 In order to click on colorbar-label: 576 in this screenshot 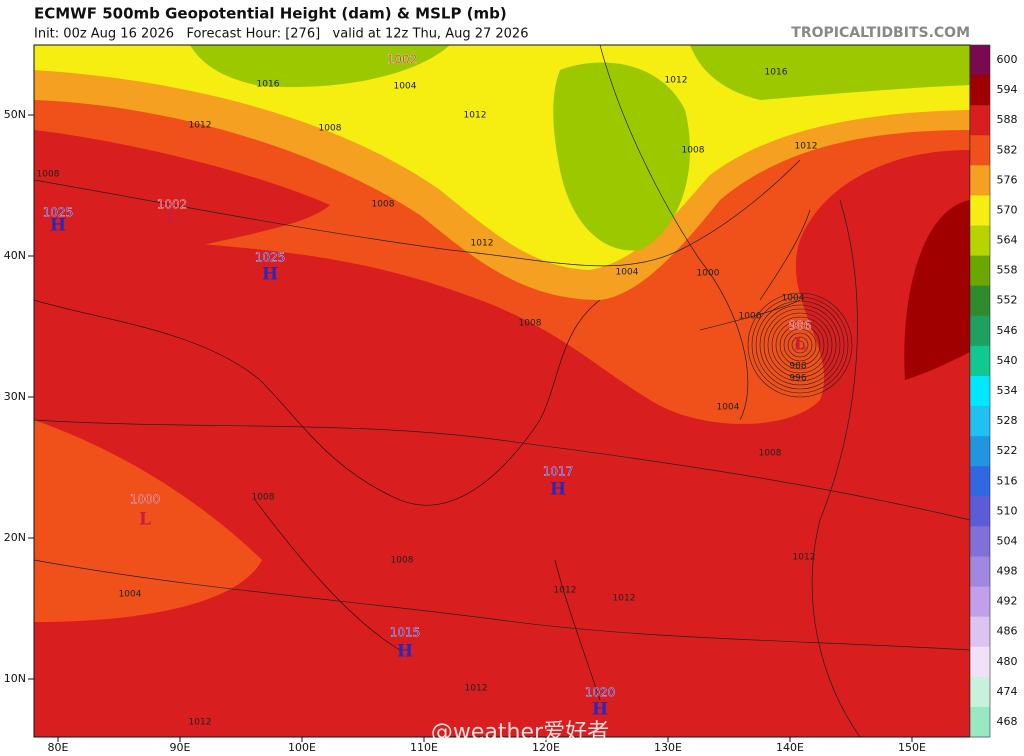, I will do `click(1007, 179)`.